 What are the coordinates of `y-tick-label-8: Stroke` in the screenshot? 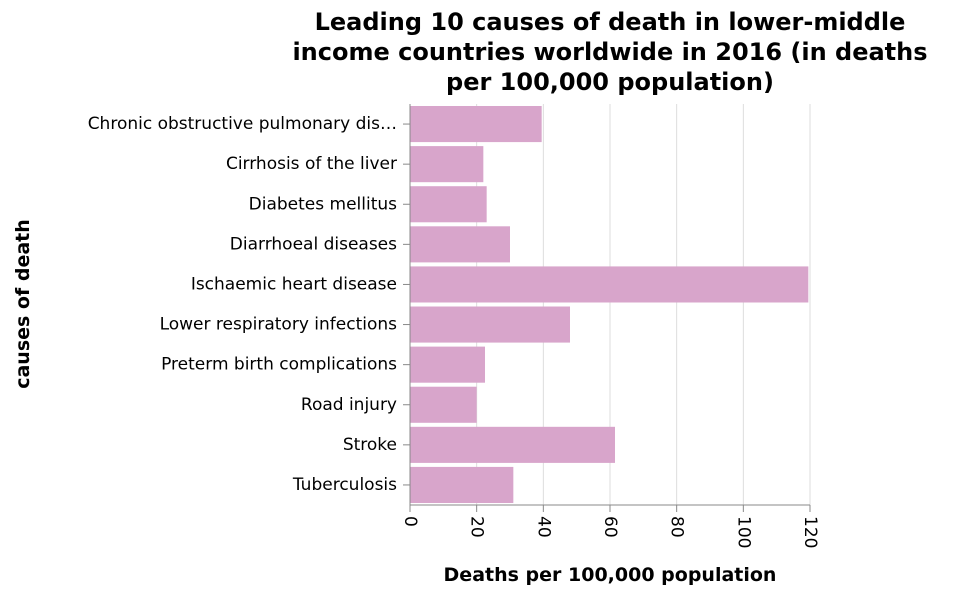 It's located at (370, 445).